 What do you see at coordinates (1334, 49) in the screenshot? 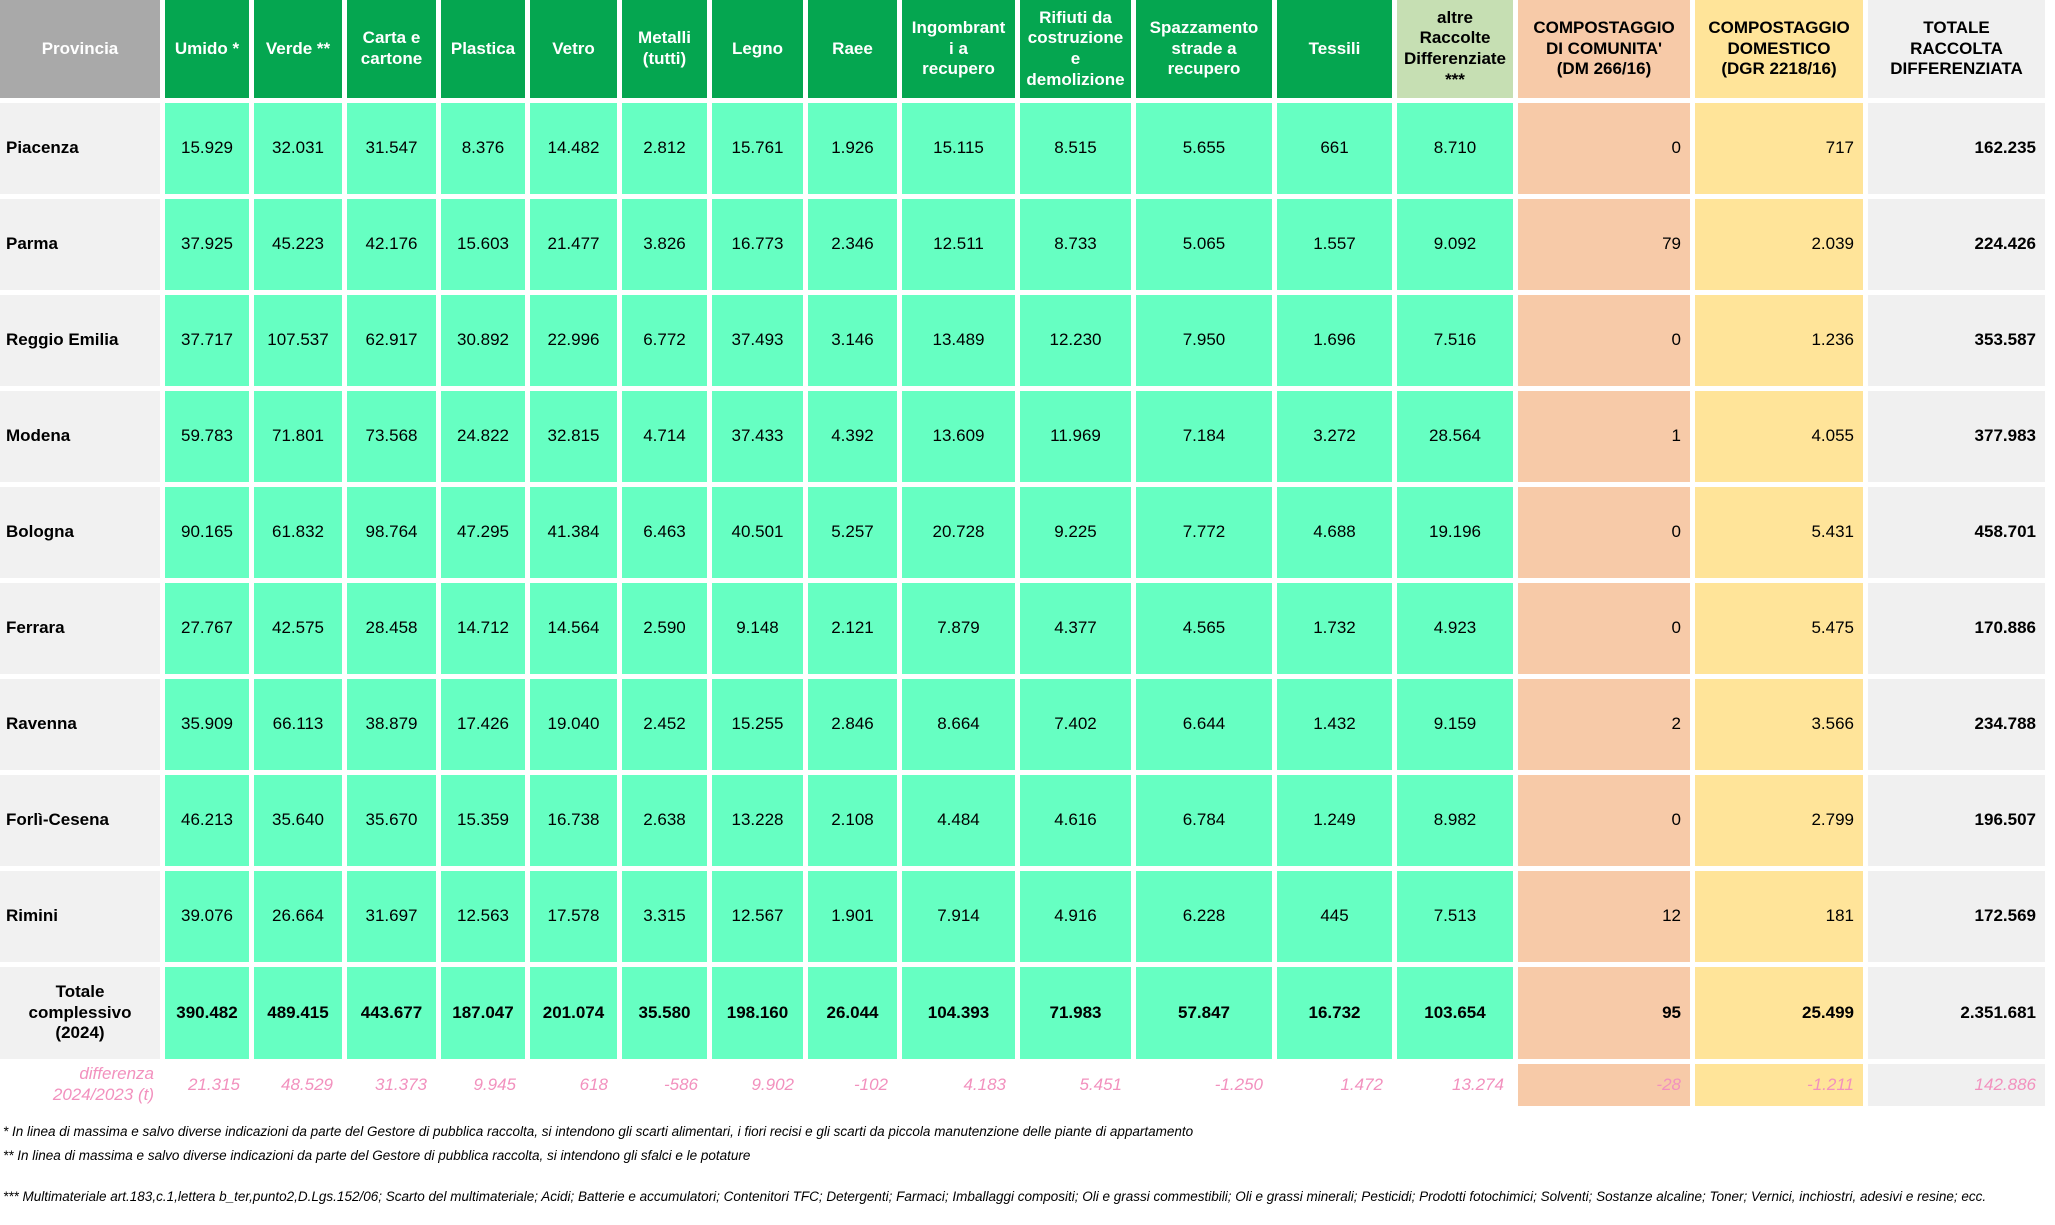
I see `header-cell-tessili: Tessili` at bounding box center [1334, 49].